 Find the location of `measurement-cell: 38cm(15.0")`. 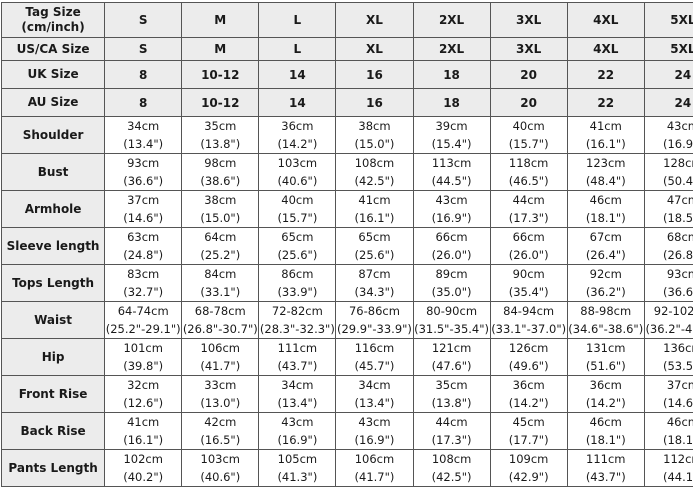

measurement-cell: 38cm(15.0") is located at coordinates (220, 209).